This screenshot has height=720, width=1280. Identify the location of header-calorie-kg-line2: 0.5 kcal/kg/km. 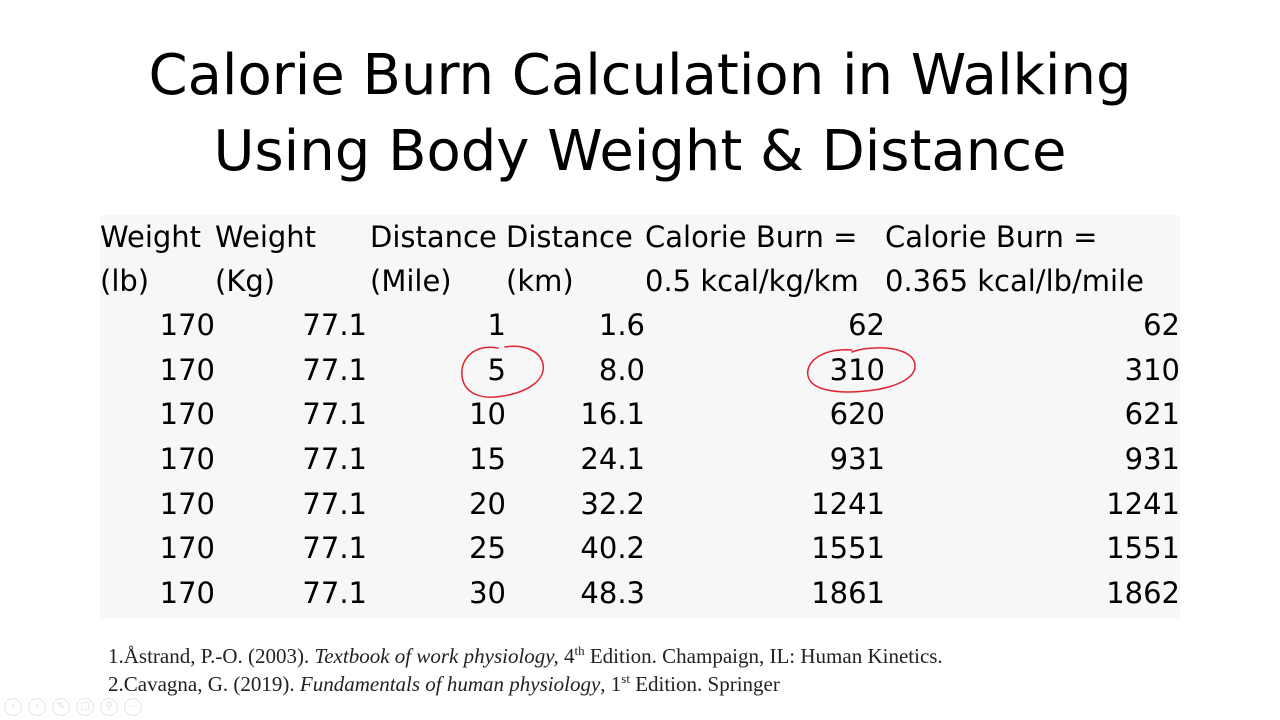
(752, 281).